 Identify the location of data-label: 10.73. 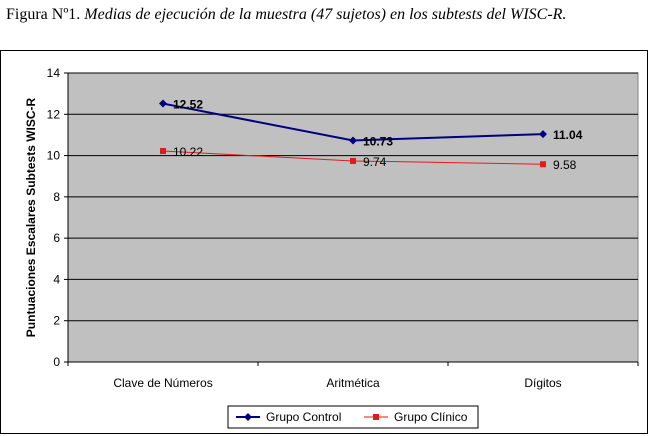
(378, 142).